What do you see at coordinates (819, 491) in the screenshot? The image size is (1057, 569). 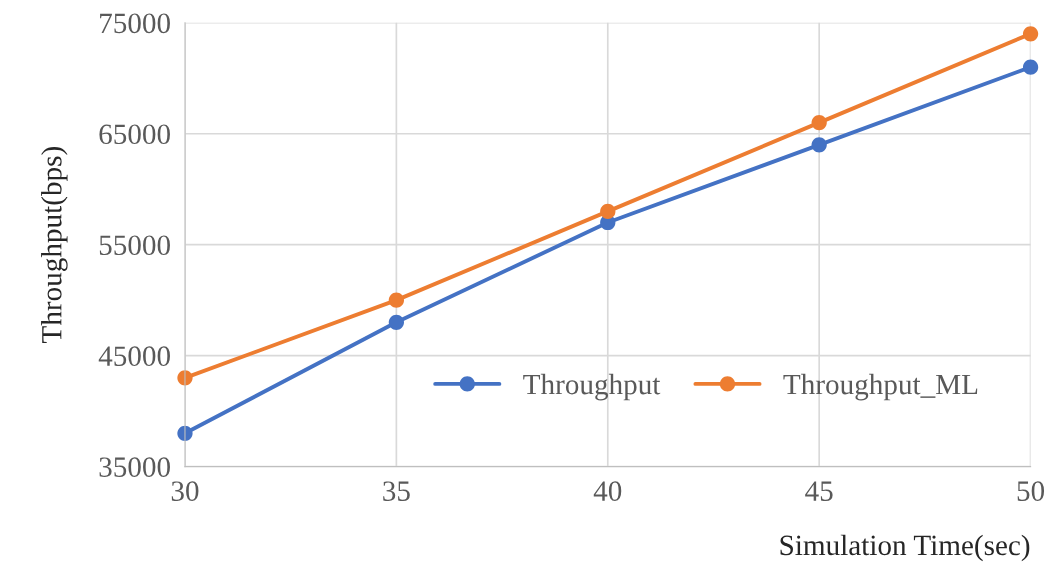 I see `x-tick-label: 45` at bounding box center [819, 491].